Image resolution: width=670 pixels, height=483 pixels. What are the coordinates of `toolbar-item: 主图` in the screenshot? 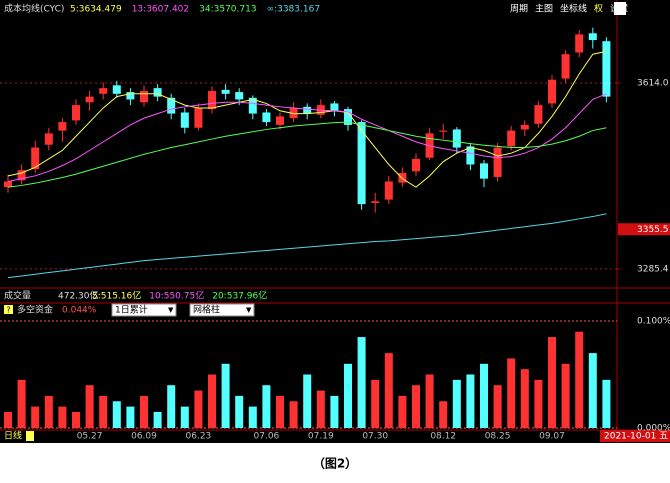 It's located at (544, 9).